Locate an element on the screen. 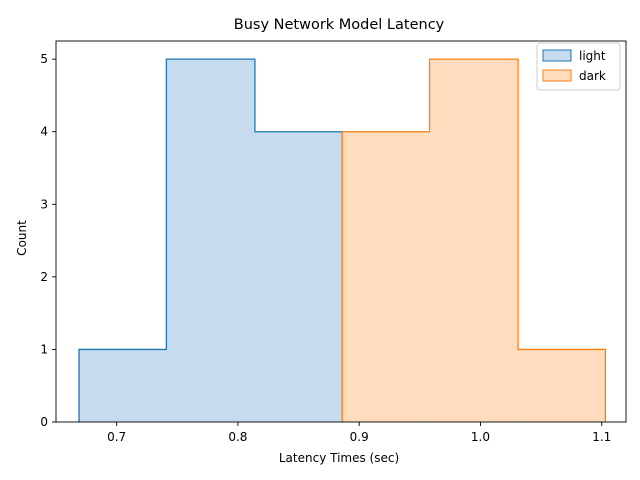 The image size is (640, 480). y-tick-label: 1 is located at coordinates (44, 349).